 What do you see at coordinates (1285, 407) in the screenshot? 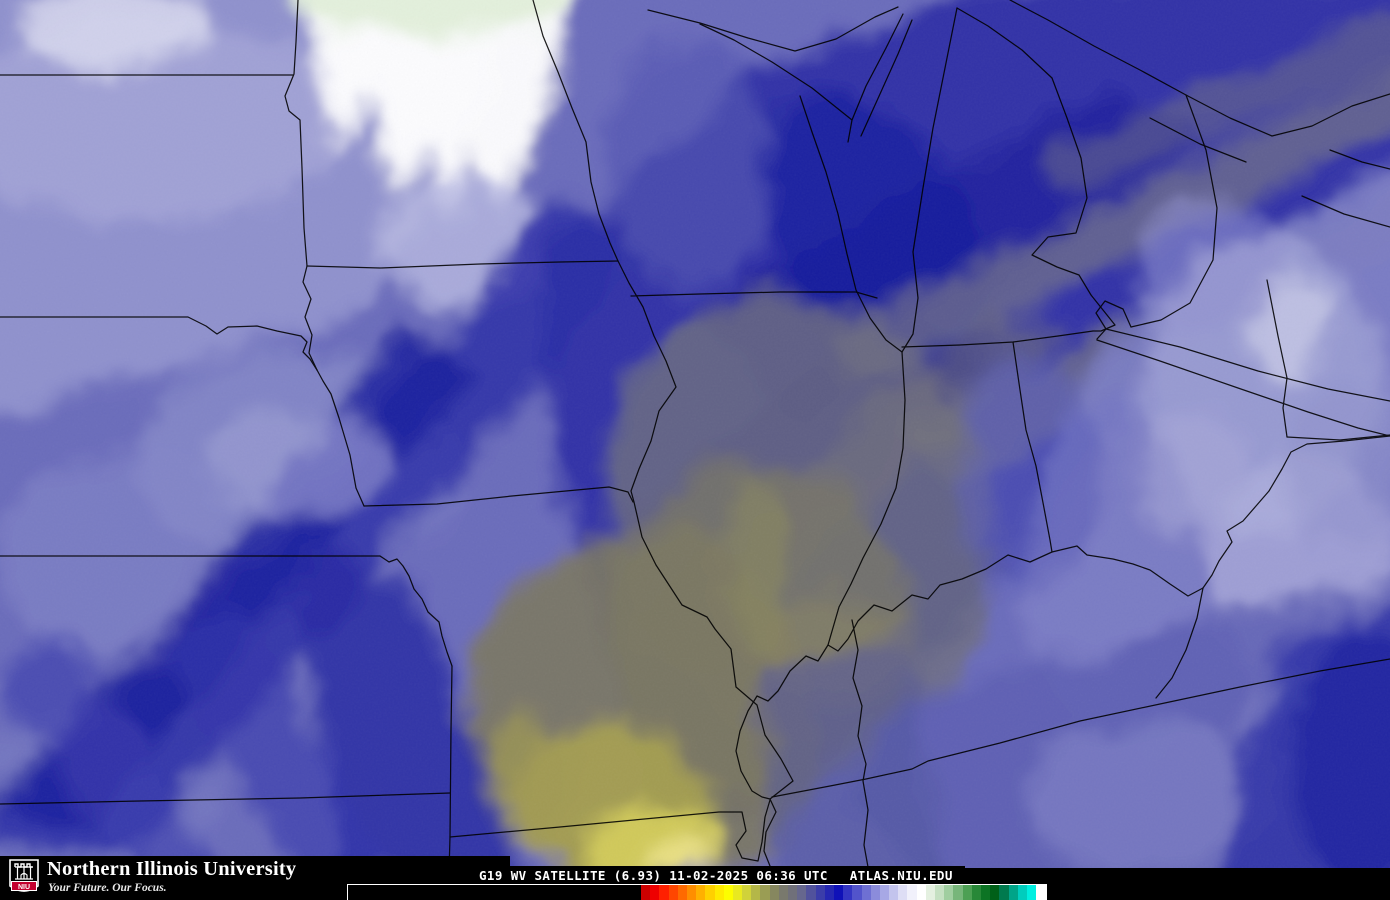
I see `border-oh-pa` at bounding box center [1285, 407].